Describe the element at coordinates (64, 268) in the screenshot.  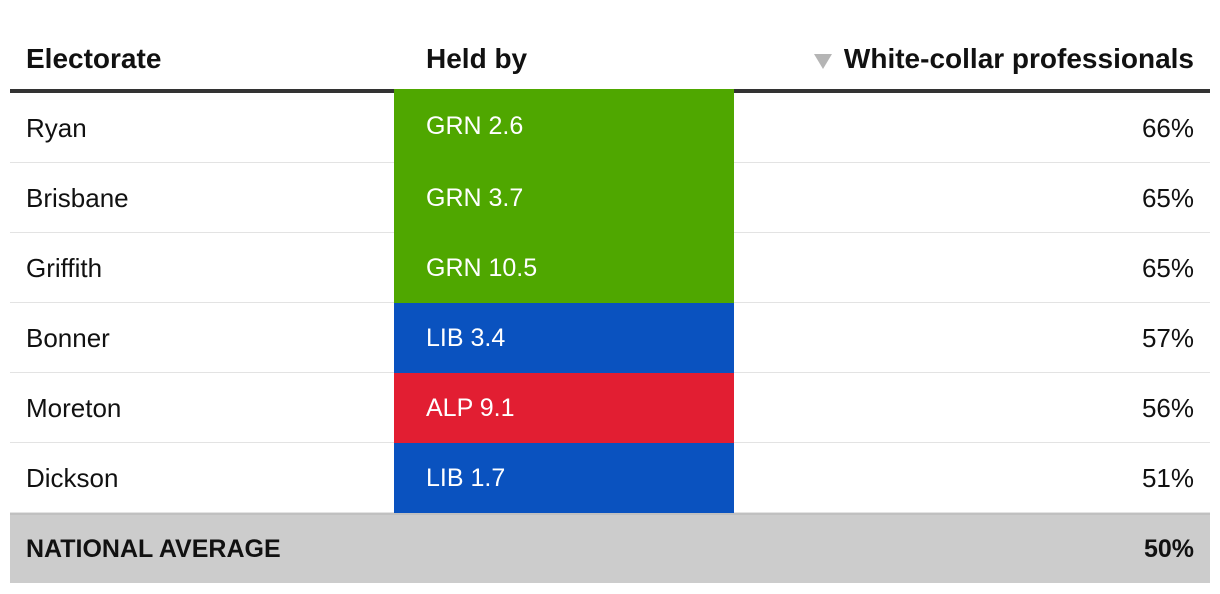
I see `electorate-name: Griffith` at that location.